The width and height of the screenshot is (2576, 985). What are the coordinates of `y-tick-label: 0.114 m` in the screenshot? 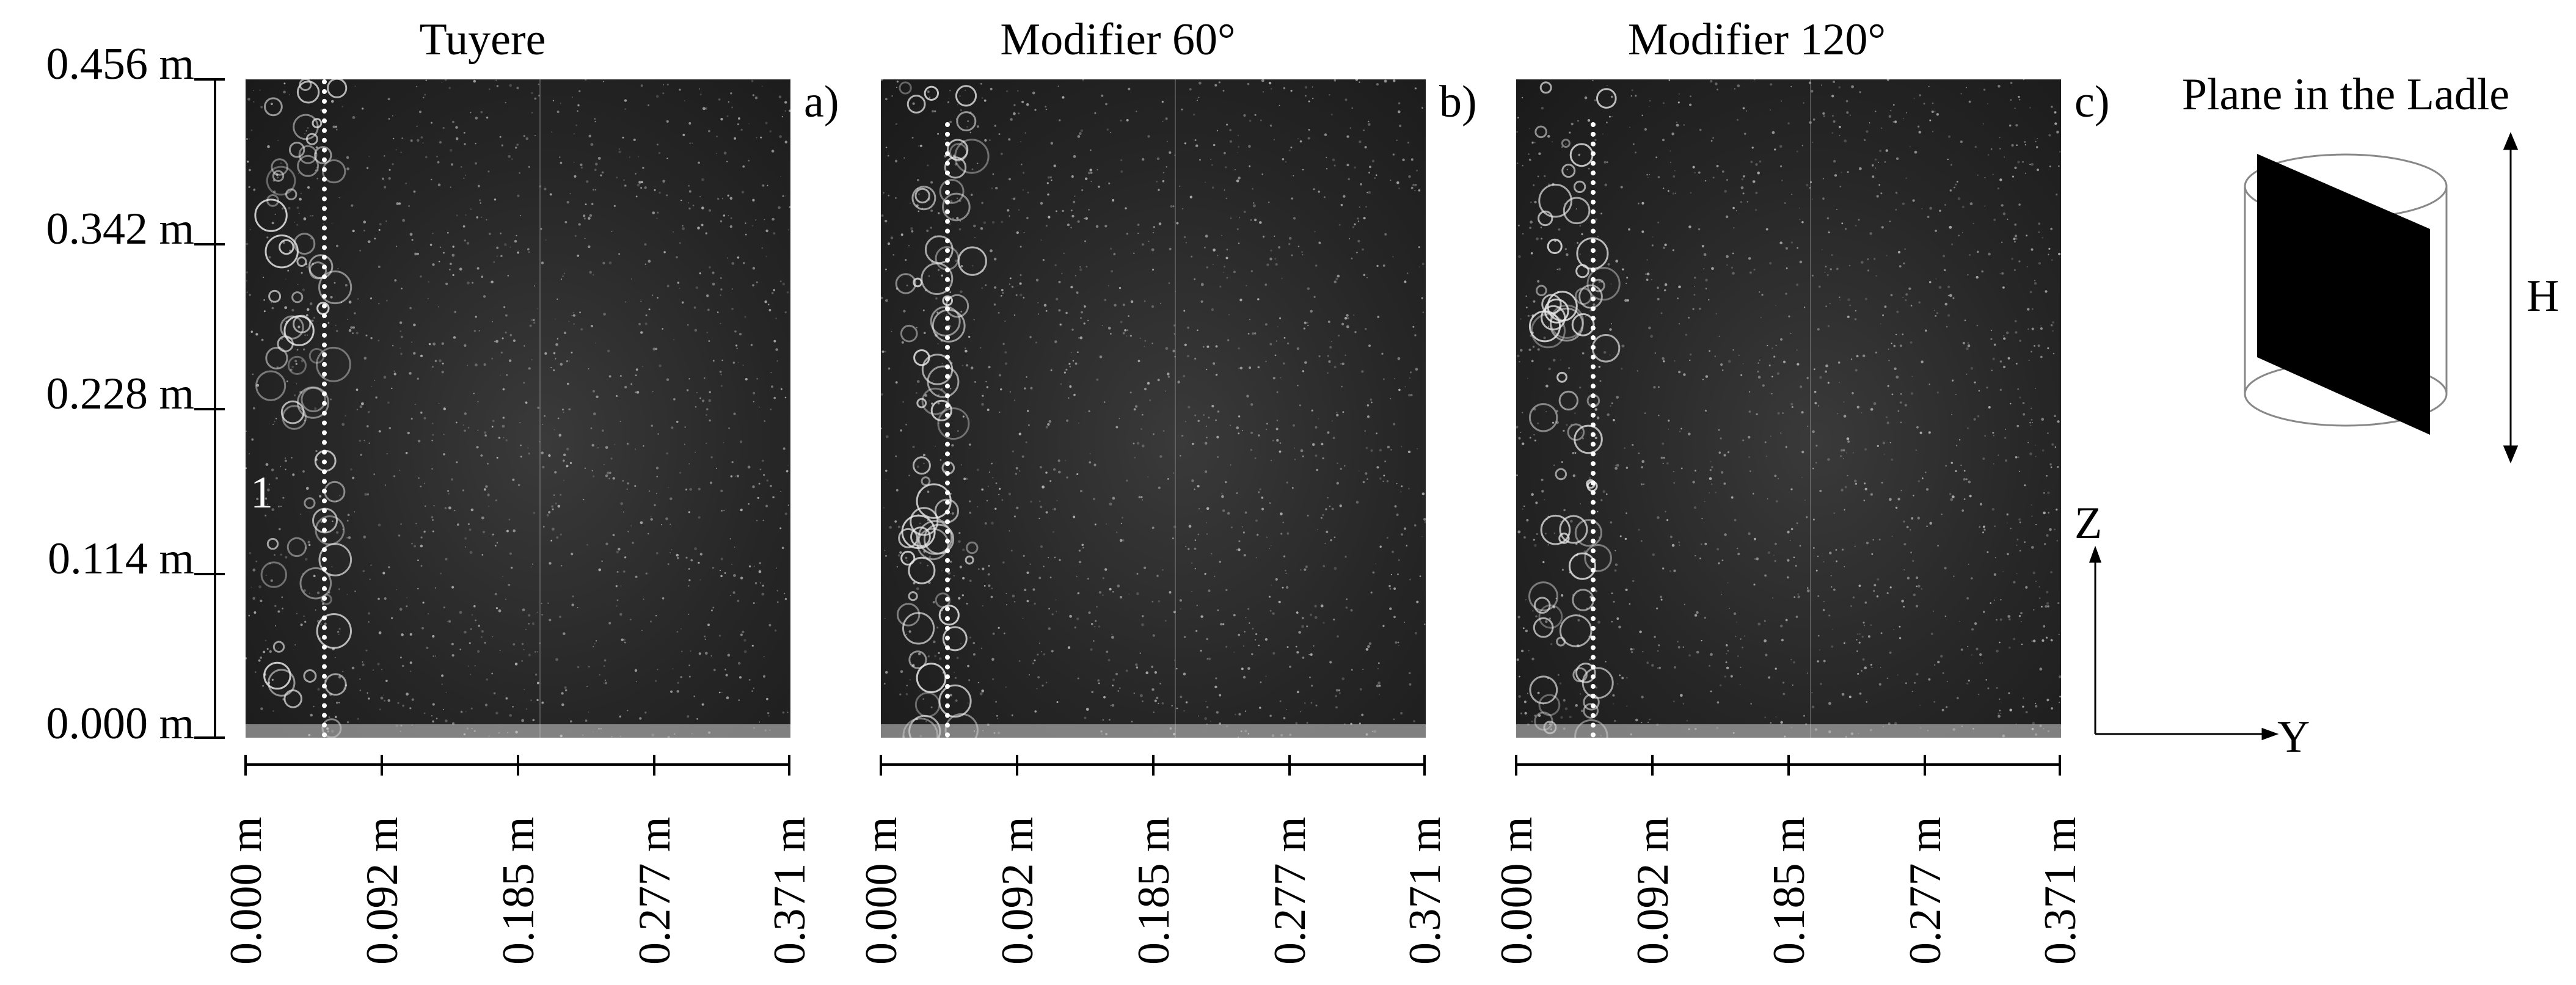 It's located at (121, 559).